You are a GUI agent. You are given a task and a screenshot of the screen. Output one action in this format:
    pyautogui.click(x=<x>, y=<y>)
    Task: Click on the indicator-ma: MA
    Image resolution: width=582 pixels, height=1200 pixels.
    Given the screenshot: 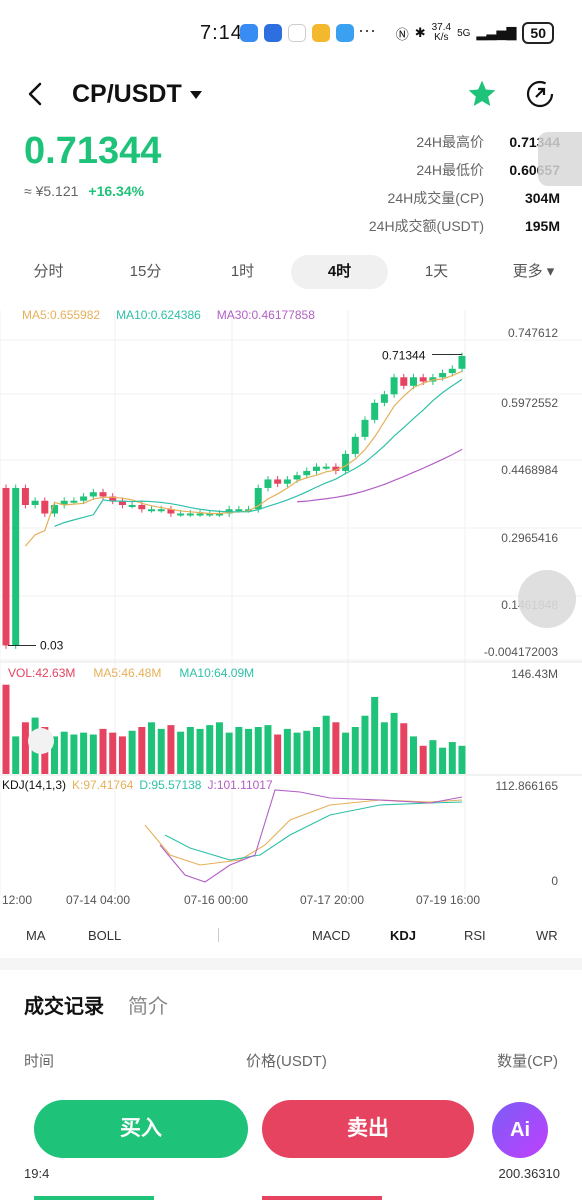 What is the action you would take?
    pyautogui.click(x=36, y=935)
    